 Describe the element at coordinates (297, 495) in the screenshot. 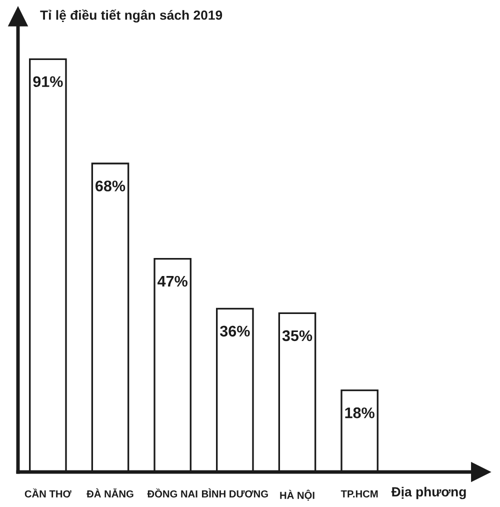

I see `x-tick-label: HÀ NỘI` at that location.